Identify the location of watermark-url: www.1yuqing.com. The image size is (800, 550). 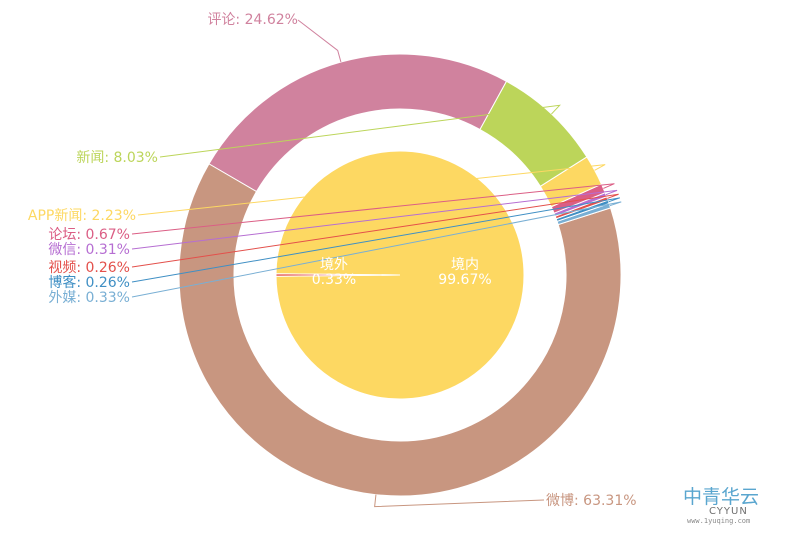
(718, 521).